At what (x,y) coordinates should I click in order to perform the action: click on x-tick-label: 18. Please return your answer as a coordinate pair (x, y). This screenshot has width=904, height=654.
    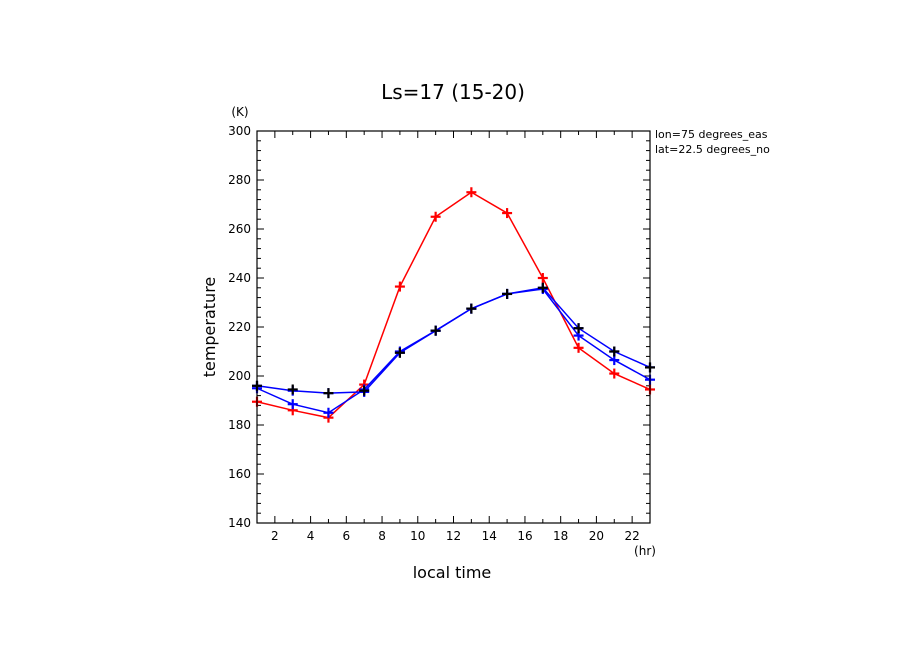
    Looking at the image, I should click on (560, 536).